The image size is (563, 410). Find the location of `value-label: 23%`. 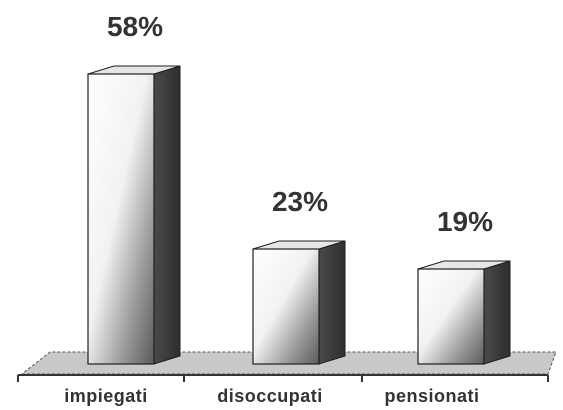

value-label: 23% is located at coordinates (300, 201).